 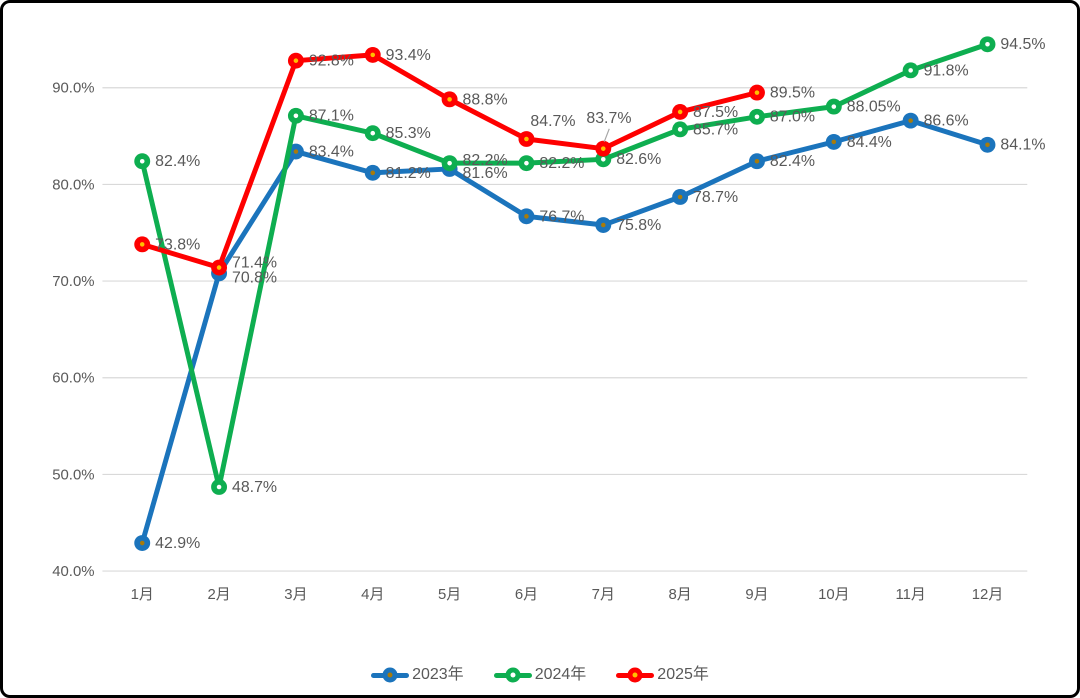 What do you see at coordinates (331, 61) in the screenshot?
I see `data-point-label: 92.8%` at bounding box center [331, 61].